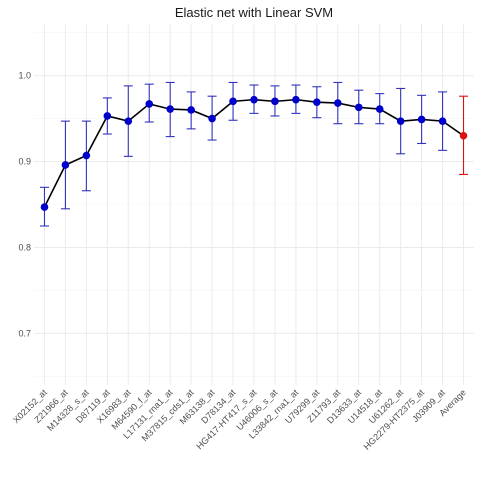 The width and height of the screenshot is (480, 480). What do you see at coordinates (254, 12) in the screenshot?
I see `chart-title: Elastic net with Linear SVM` at bounding box center [254, 12].